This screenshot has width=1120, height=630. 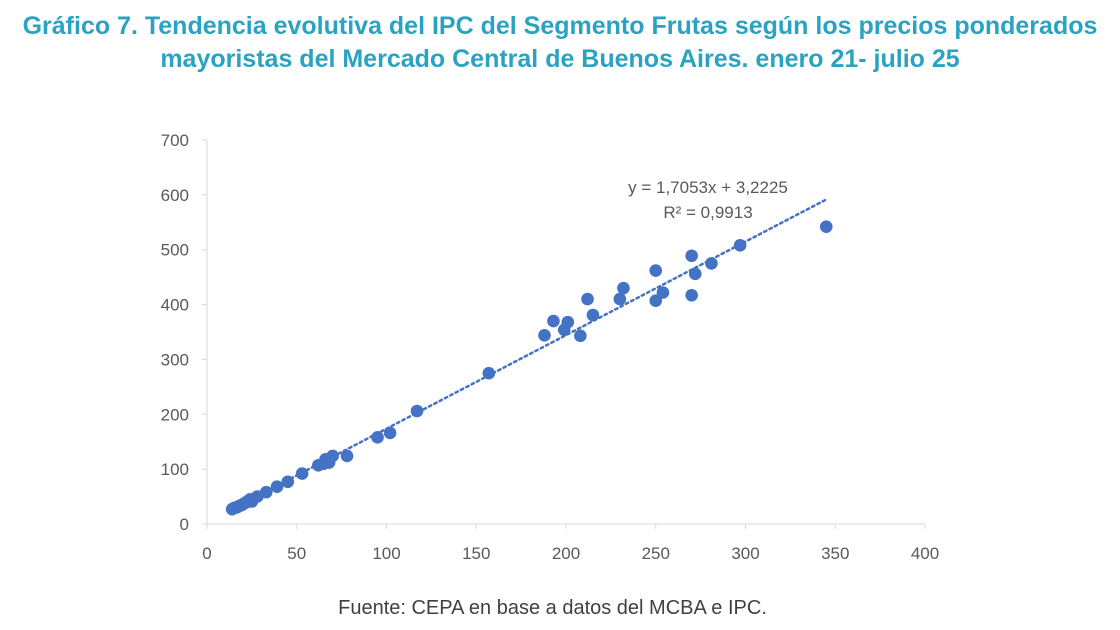 I want to click on y-tick-label: 300, so click(x=175, y=359).